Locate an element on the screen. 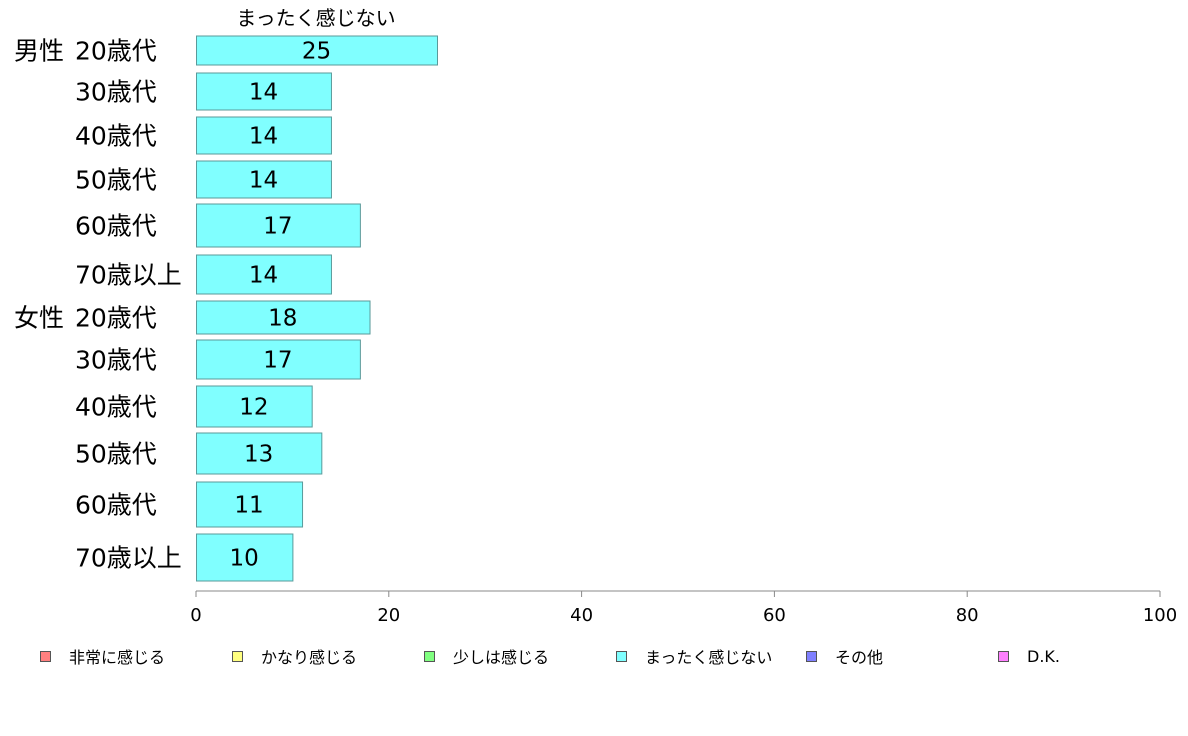 This screenshot has width=1188, height=736. legend-item: 非常に感じる is located at coordinates (102, 656).